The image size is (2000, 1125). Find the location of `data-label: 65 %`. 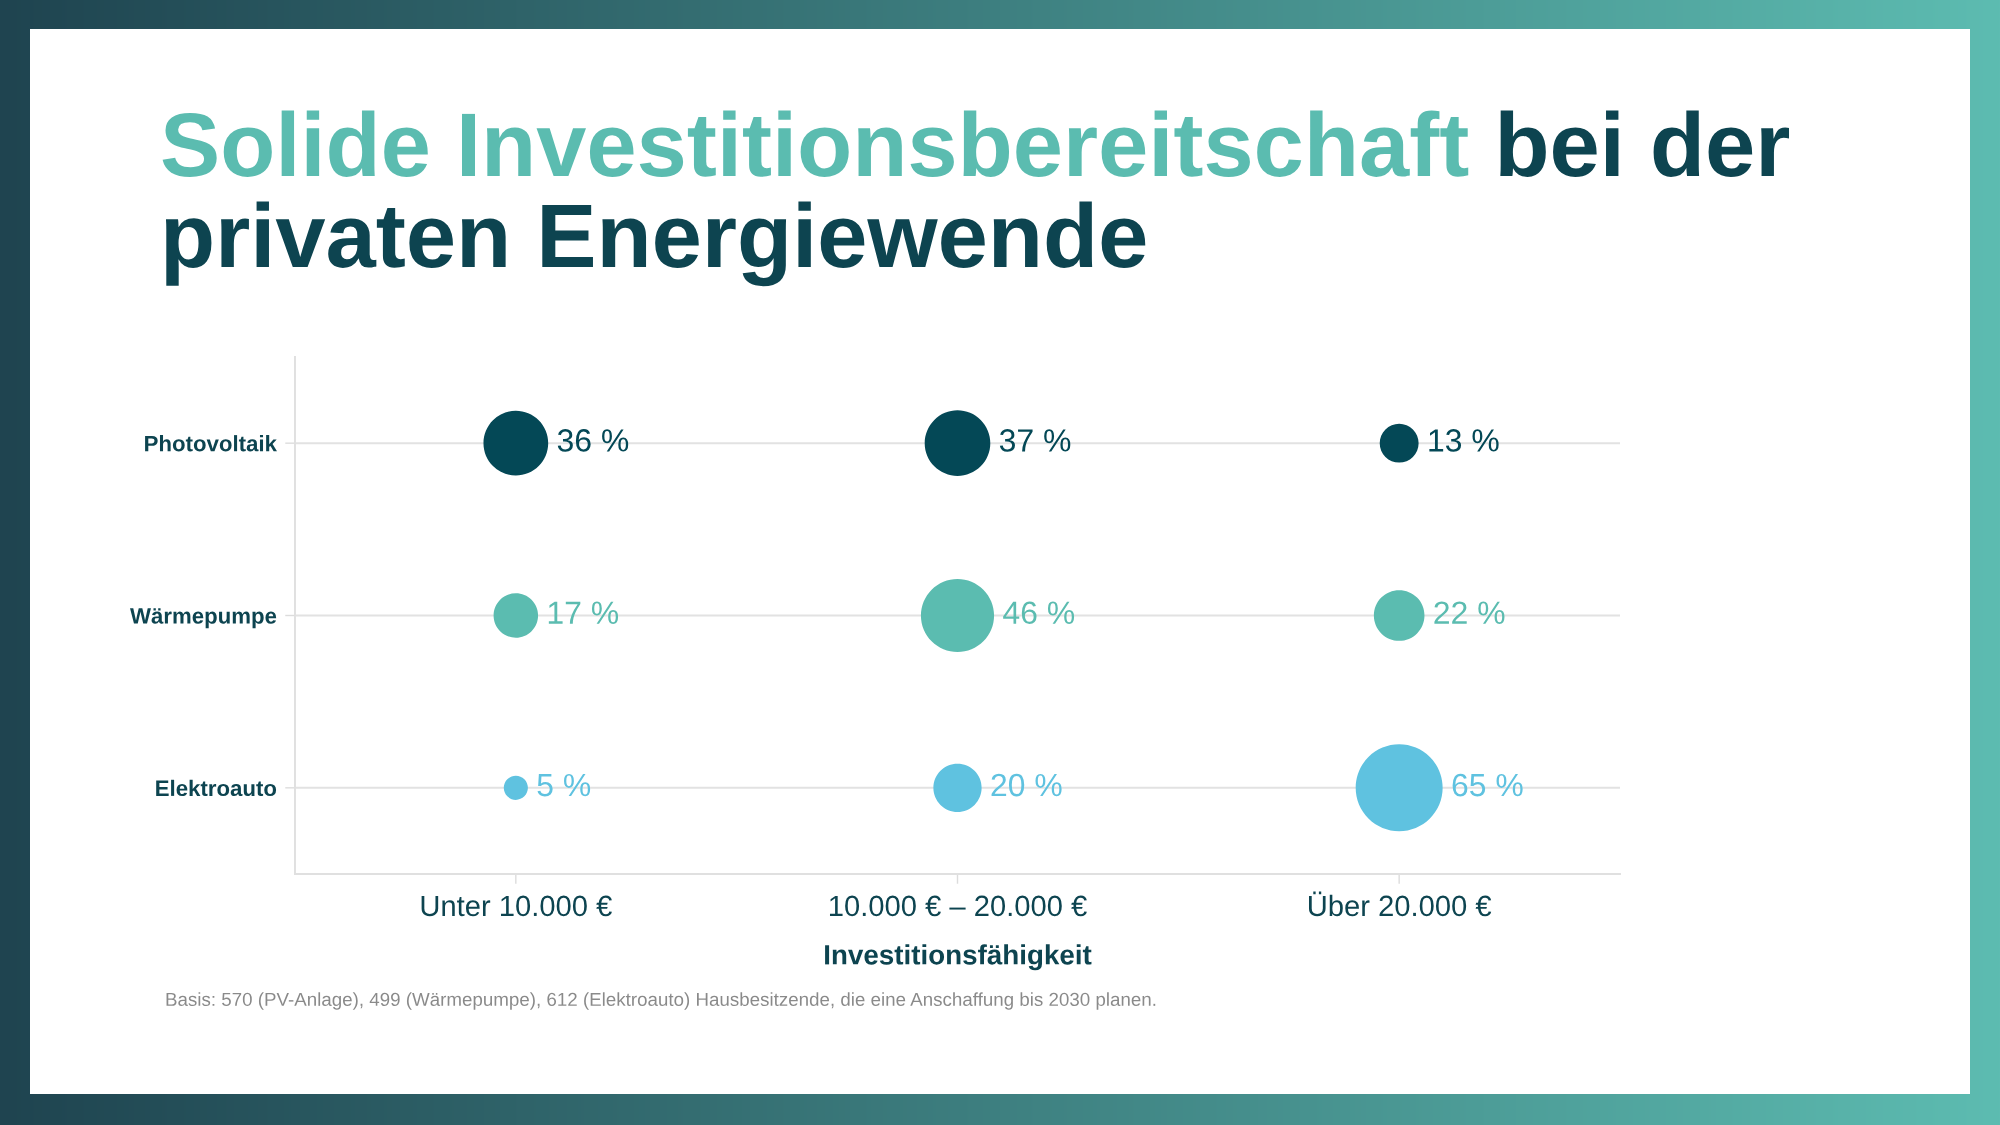

data-label: 65 % is located at coordinates (1487, 785).